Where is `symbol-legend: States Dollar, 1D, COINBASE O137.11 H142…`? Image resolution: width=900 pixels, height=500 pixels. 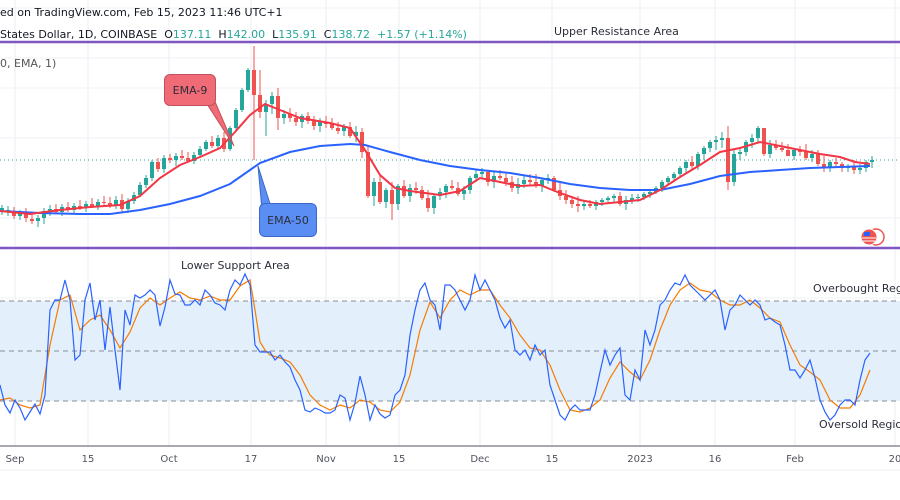 symbol-legend: States Dollar, 1D, COINBASE O137.11 H142… is located at coordinates (233, 34).